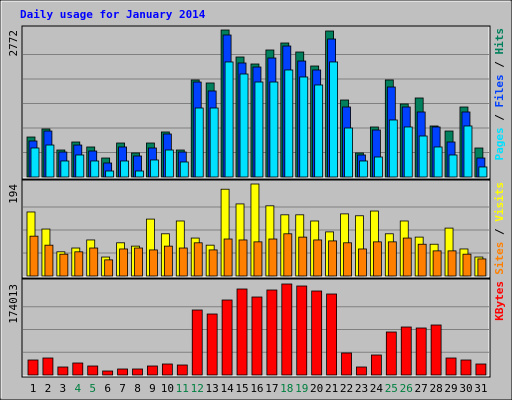 The image size is (512, 400). Describe the element at coordinates (480, 388) in the screenshot. I see `x-tick-label: 31` at that location.